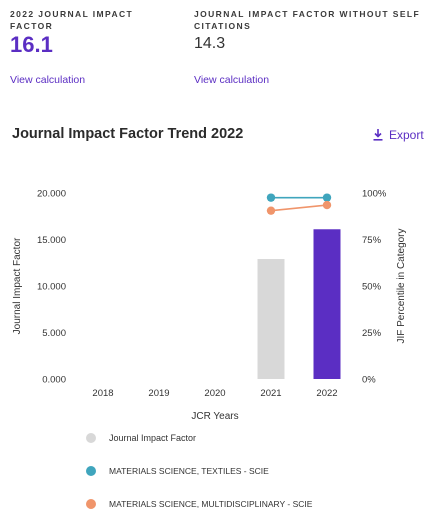 The width and height of the screenshot is (433, 530). Describe the element at coordinates (91, 504) in the screenshot. I see `legend-dot-multidisciplinary` at that location.